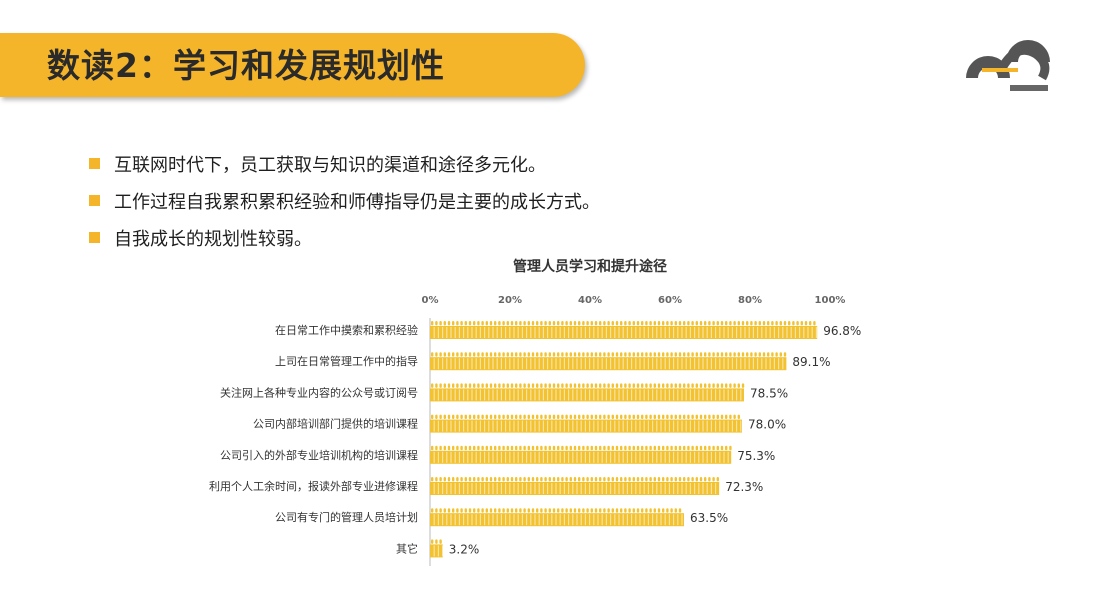 Image resolution: width=1095 pixels, height=599 pixels. What do you see at coordinates (756, 456) in the screenshot?
I see `data-label: 75.3%` at bounding box center [756, 456].